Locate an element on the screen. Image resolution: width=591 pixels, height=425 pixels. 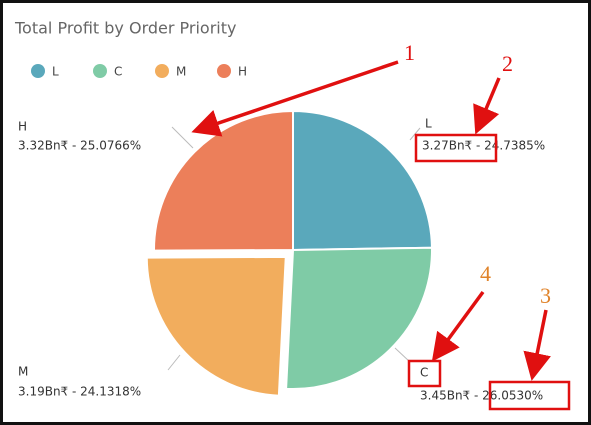
legend-label: H is located at coordinates (242, 72).